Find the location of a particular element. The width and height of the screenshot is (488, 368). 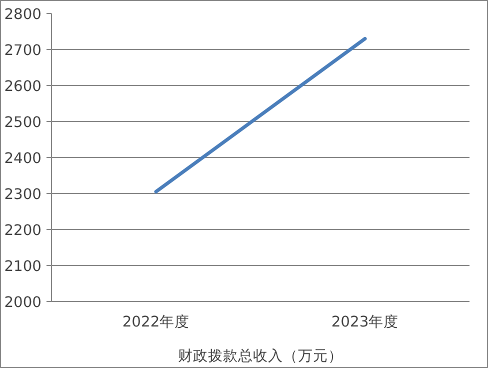

x-tick-label: 2022年度 is located at coordinates (156, 322).